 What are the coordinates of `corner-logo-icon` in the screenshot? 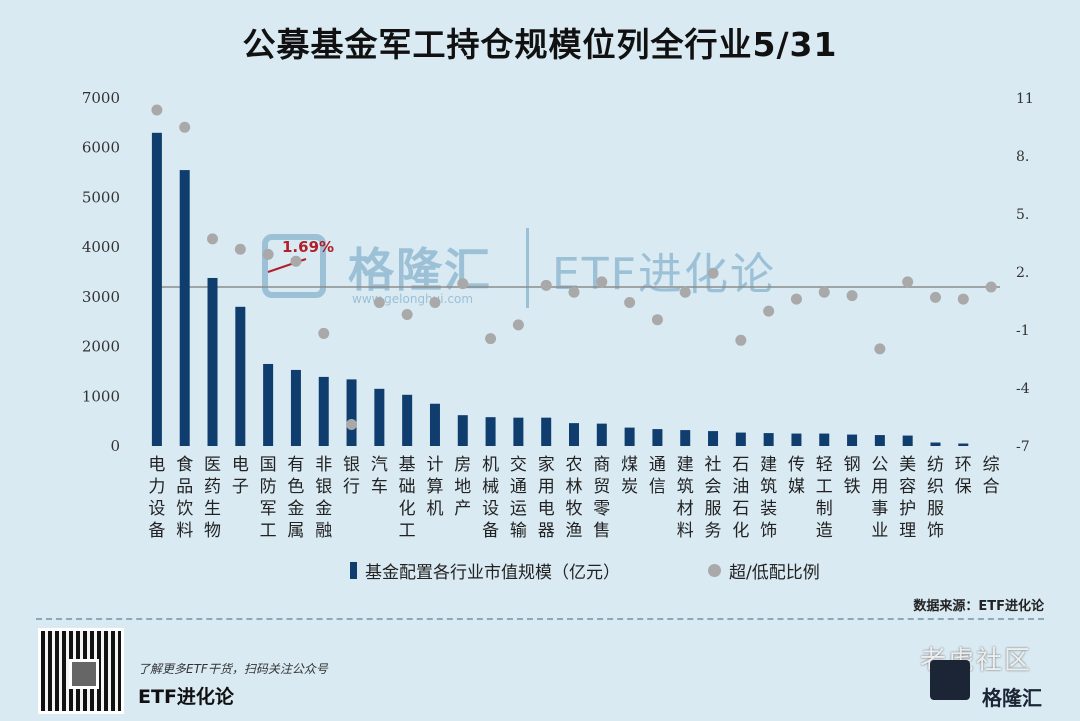 It's located at (950, 680).